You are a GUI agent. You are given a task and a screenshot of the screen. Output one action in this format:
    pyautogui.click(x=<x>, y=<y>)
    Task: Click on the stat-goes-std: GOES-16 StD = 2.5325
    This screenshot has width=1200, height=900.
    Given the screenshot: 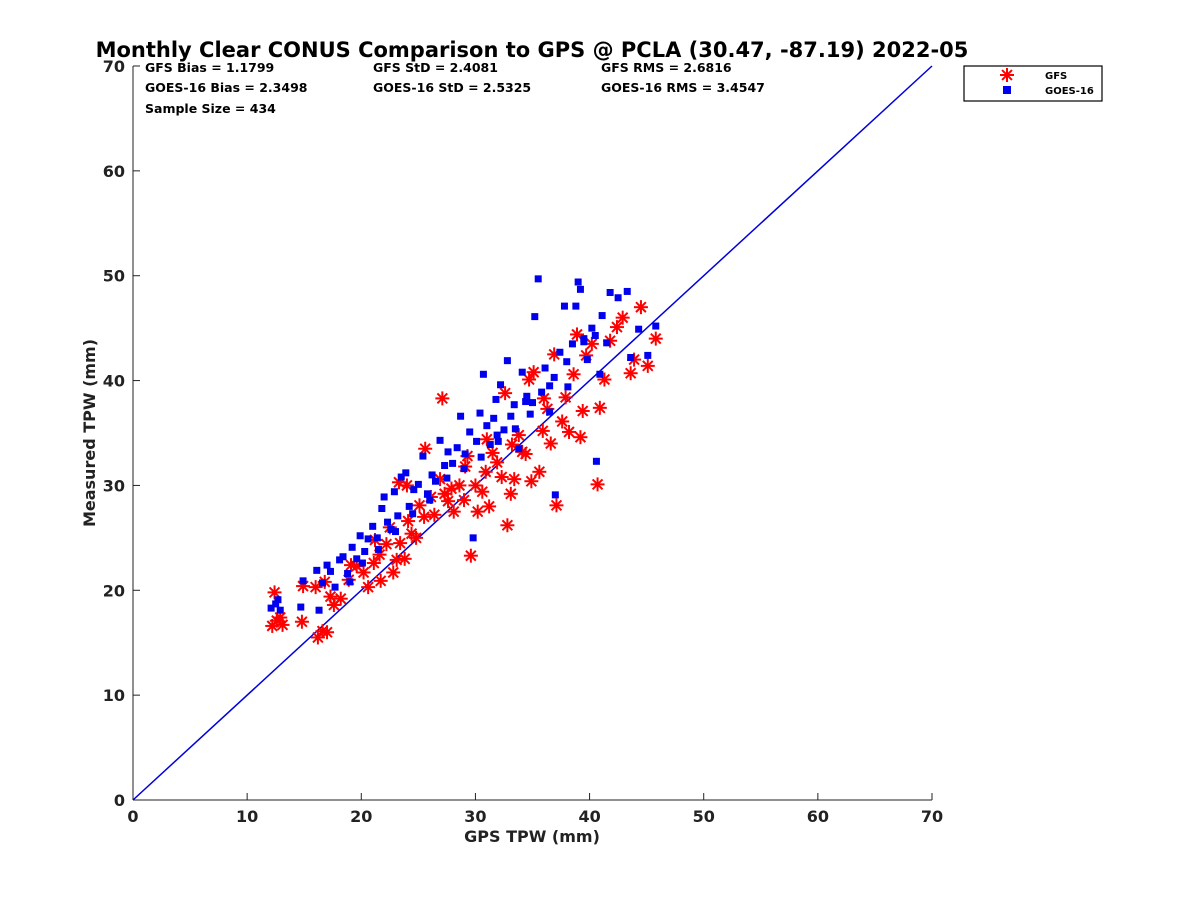 What is the action you would take?
    pyautogui.click(x=452, y=87)
    